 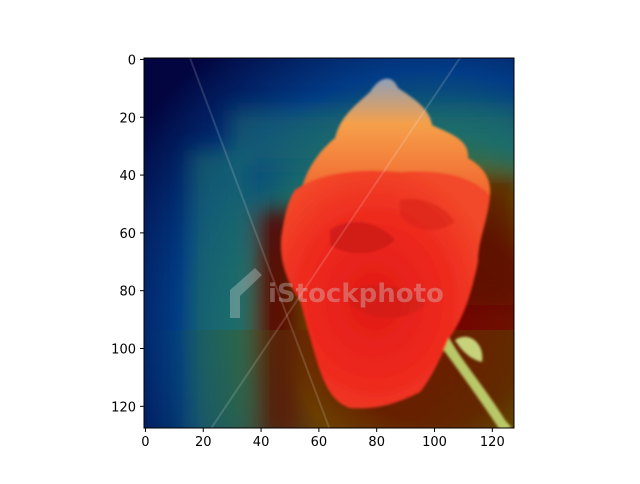 I want to click on y-tick-label: 100, so click(x=123, y=350).